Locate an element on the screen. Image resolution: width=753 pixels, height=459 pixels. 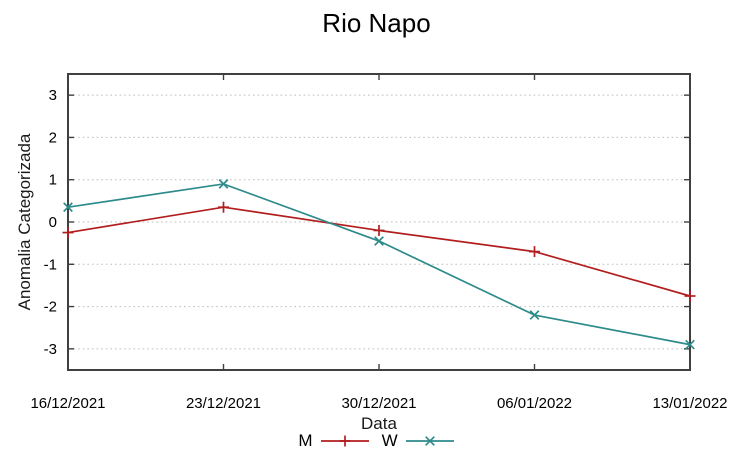
y-tick-label: 1 is located at coordinates (53, 180).